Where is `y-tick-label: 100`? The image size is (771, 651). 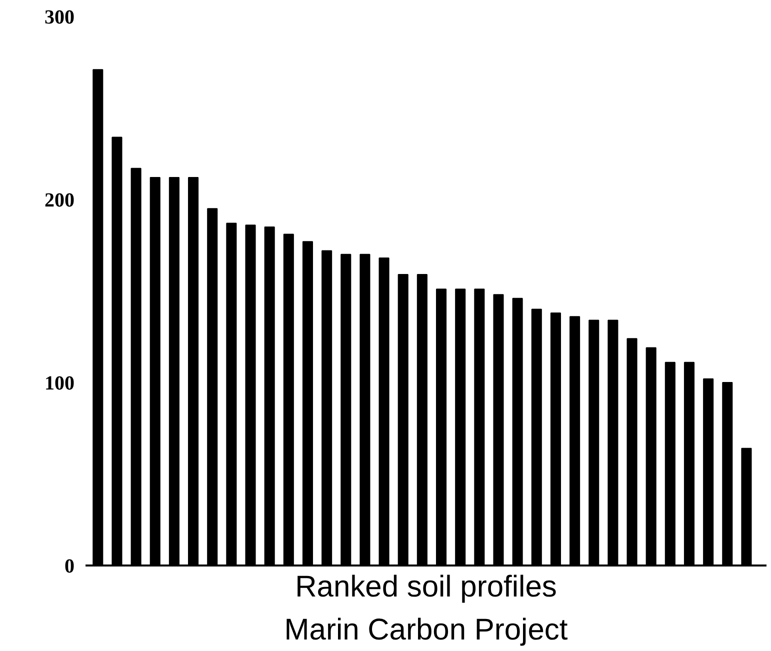
y-tick-label: 100 is located at coordinates (59, 383).